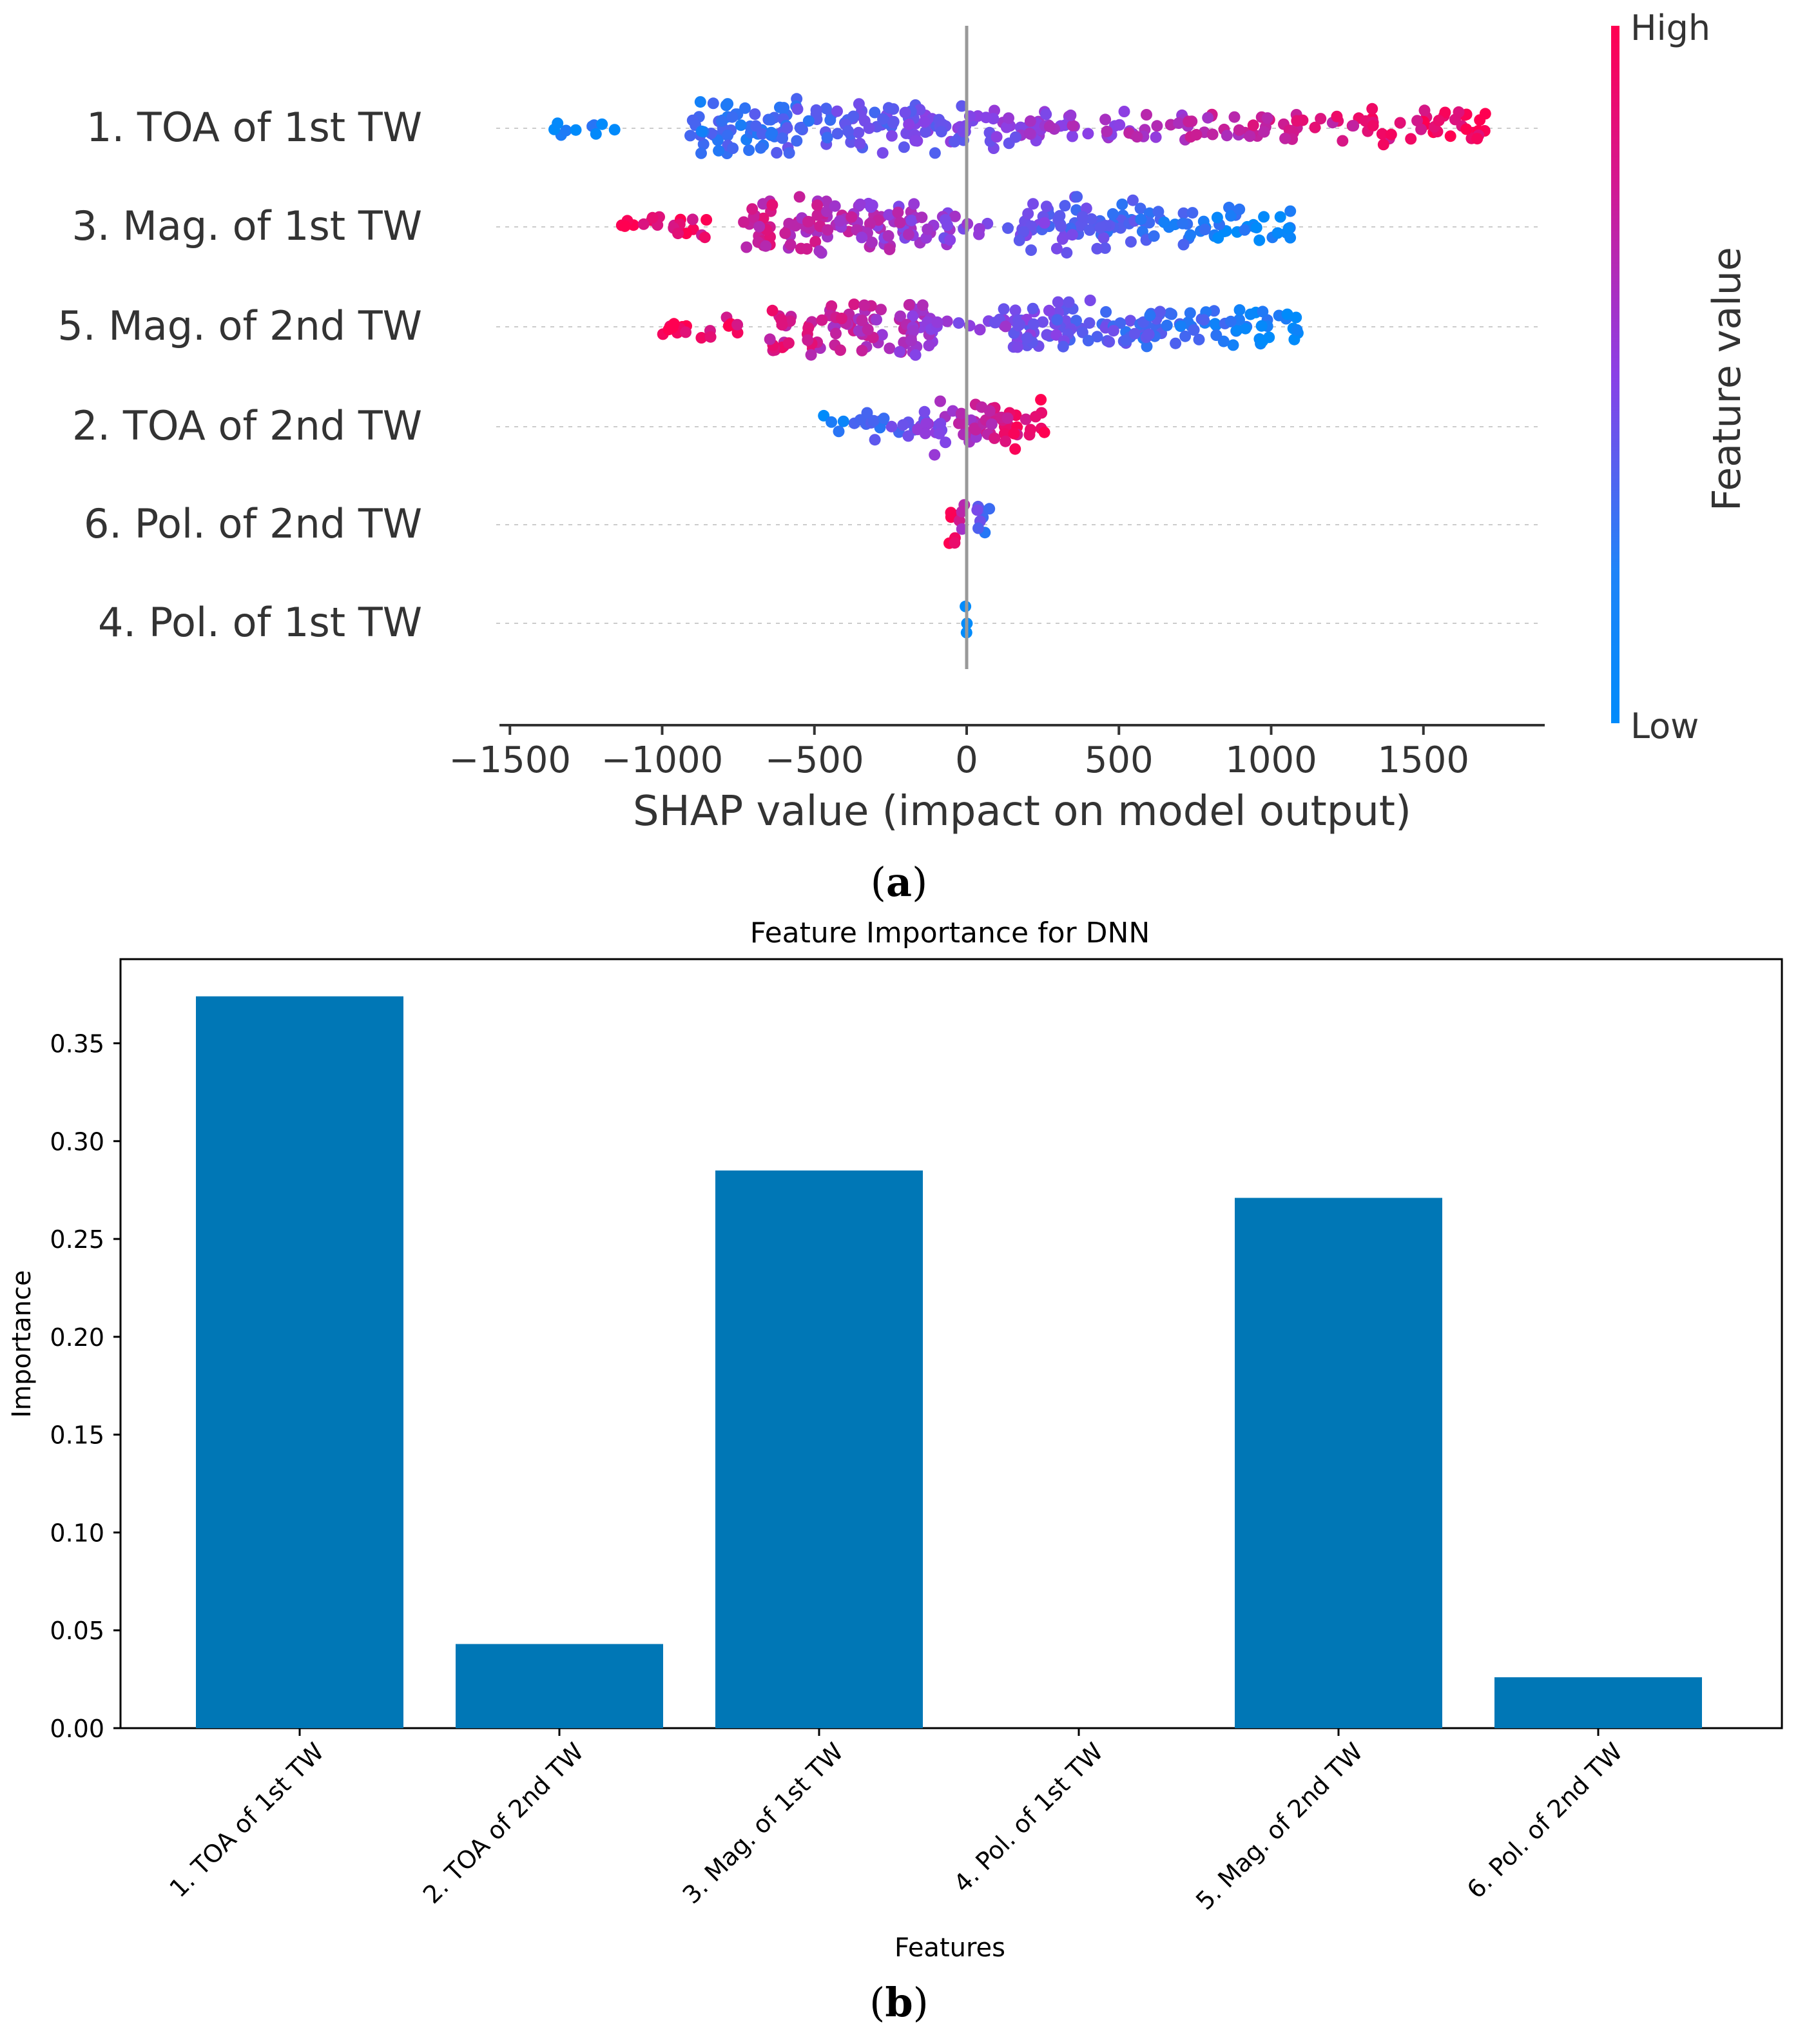  Describe the element at coordinates (1119, 760) in the screenshot. I see `x-tick-label: 500` at that location.